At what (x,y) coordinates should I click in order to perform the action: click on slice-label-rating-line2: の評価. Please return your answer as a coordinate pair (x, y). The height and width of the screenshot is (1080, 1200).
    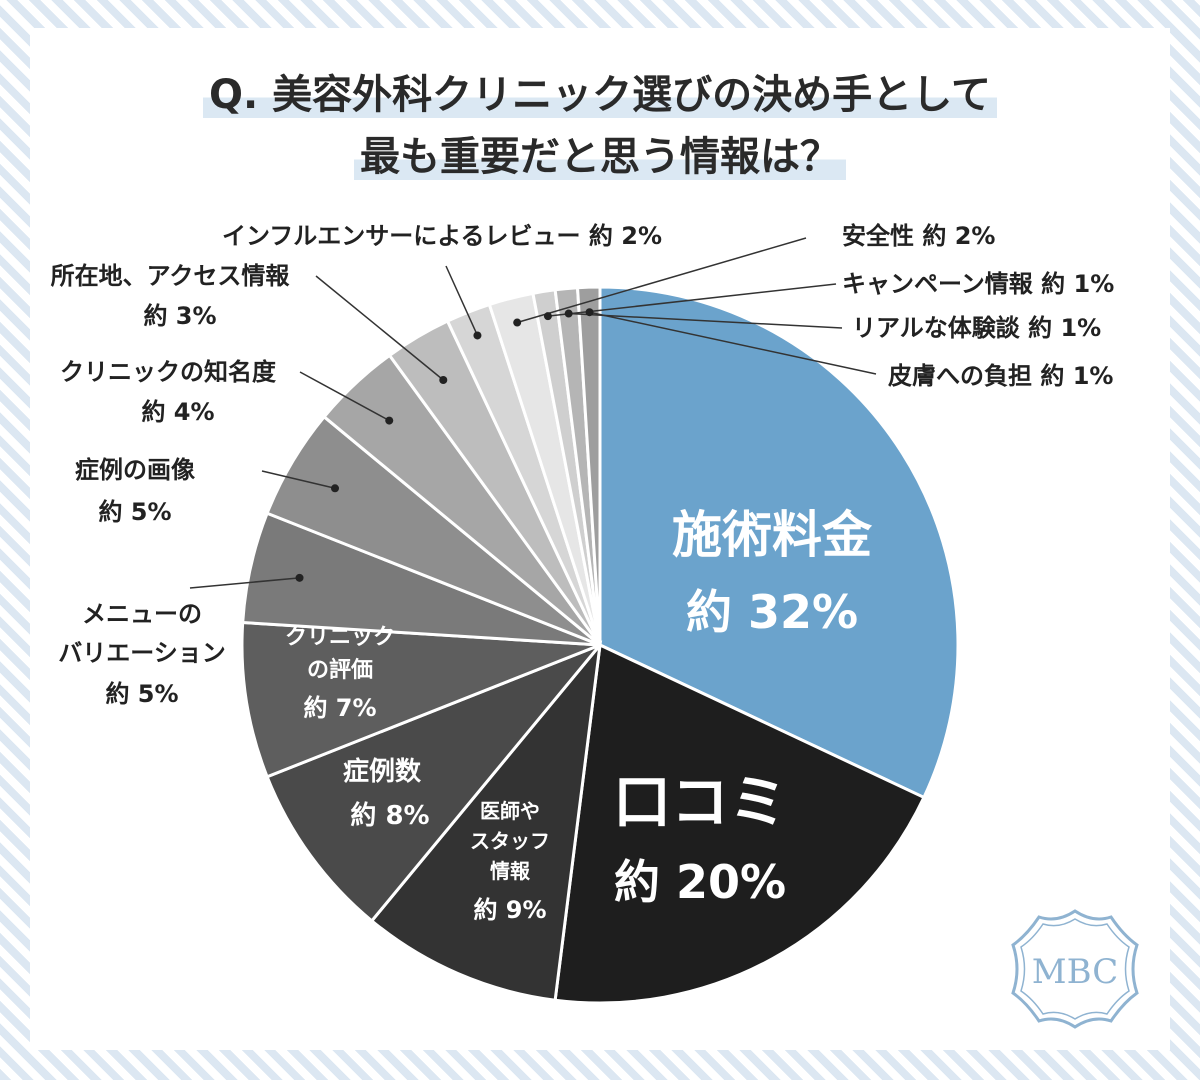
    Looking at the image, I should click on (340, 670).